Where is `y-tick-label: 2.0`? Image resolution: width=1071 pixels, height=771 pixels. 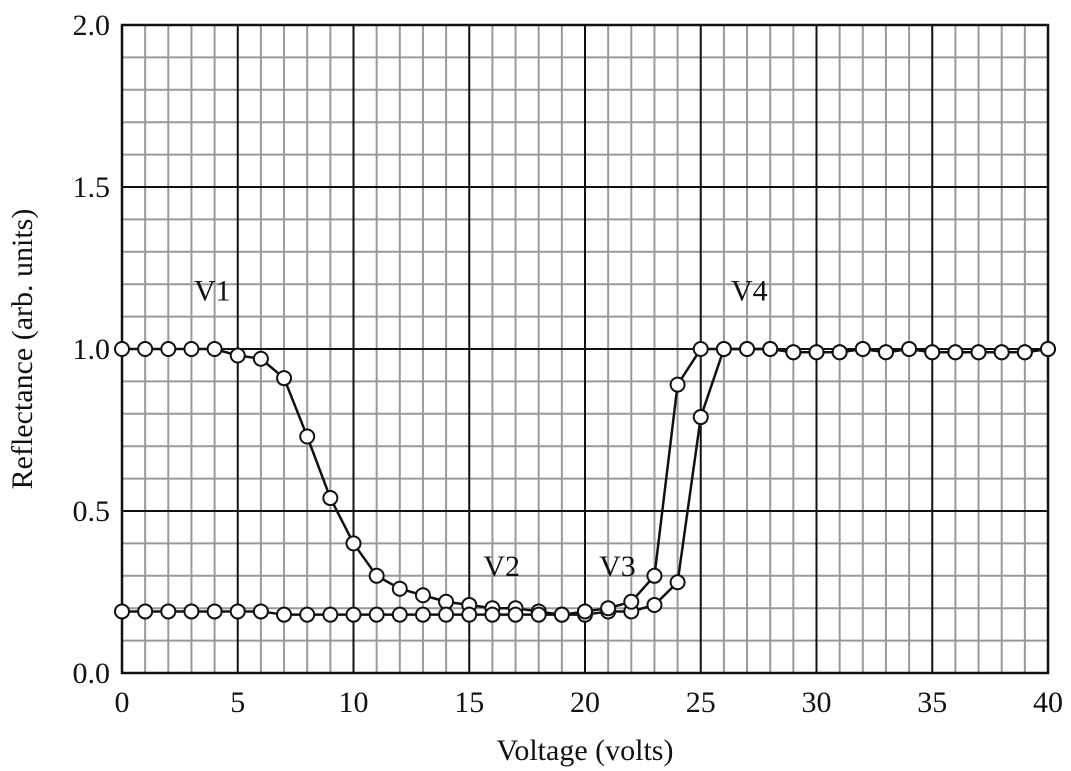
y-tick-label: 2.0 is located at coordinates (92, 25).